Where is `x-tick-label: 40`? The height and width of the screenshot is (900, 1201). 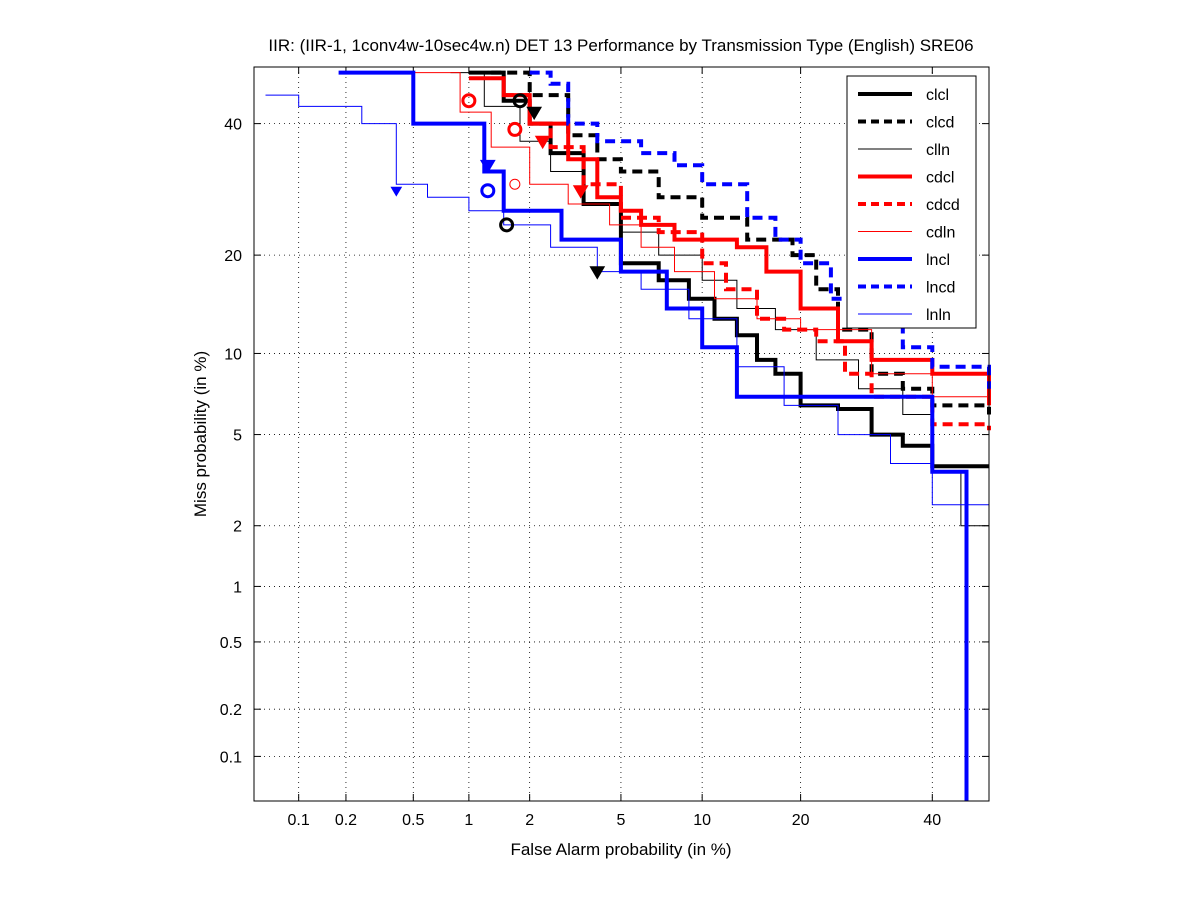 x-tick-label: 40 is located at coordinates (932, 820).